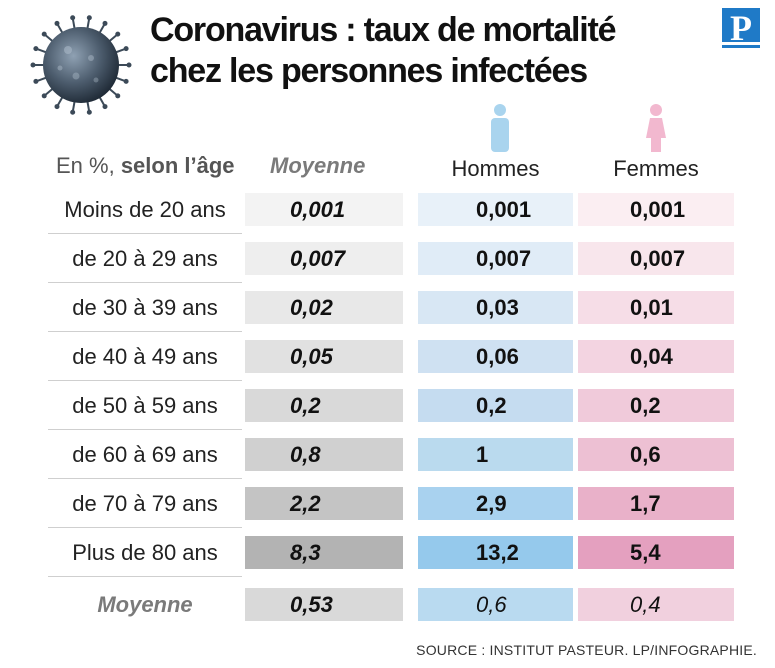 The width and height of the screenshot is (775, 668). Describe the element at coordinates (145, 454) in the screenshot. I see `age-group-label: de 60 à 69 ans` at that location.